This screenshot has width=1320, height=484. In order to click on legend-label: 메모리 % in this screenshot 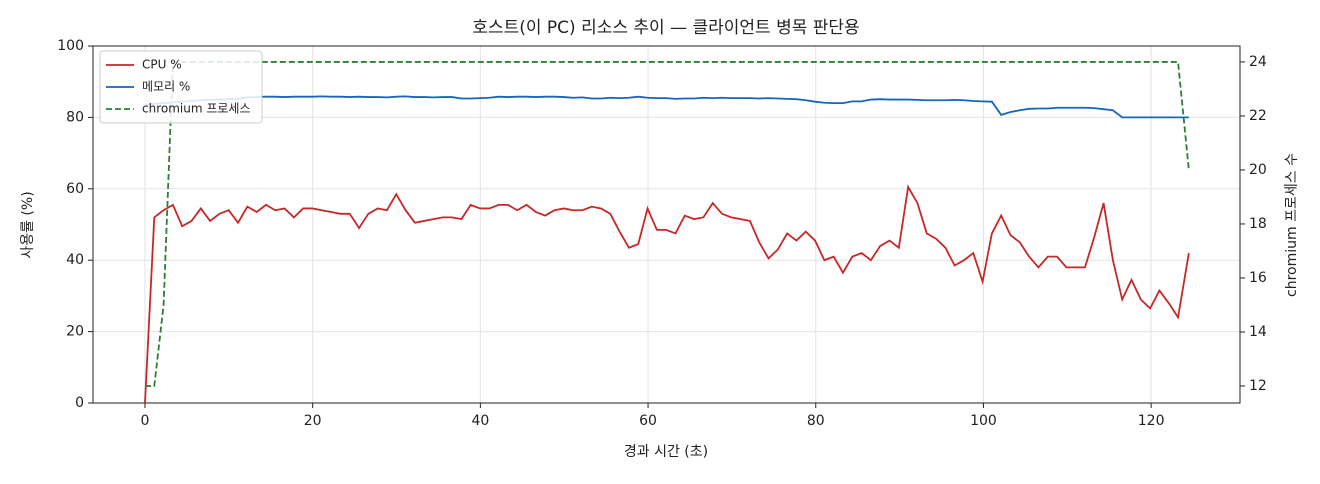, I will do `click(166, 87)`.